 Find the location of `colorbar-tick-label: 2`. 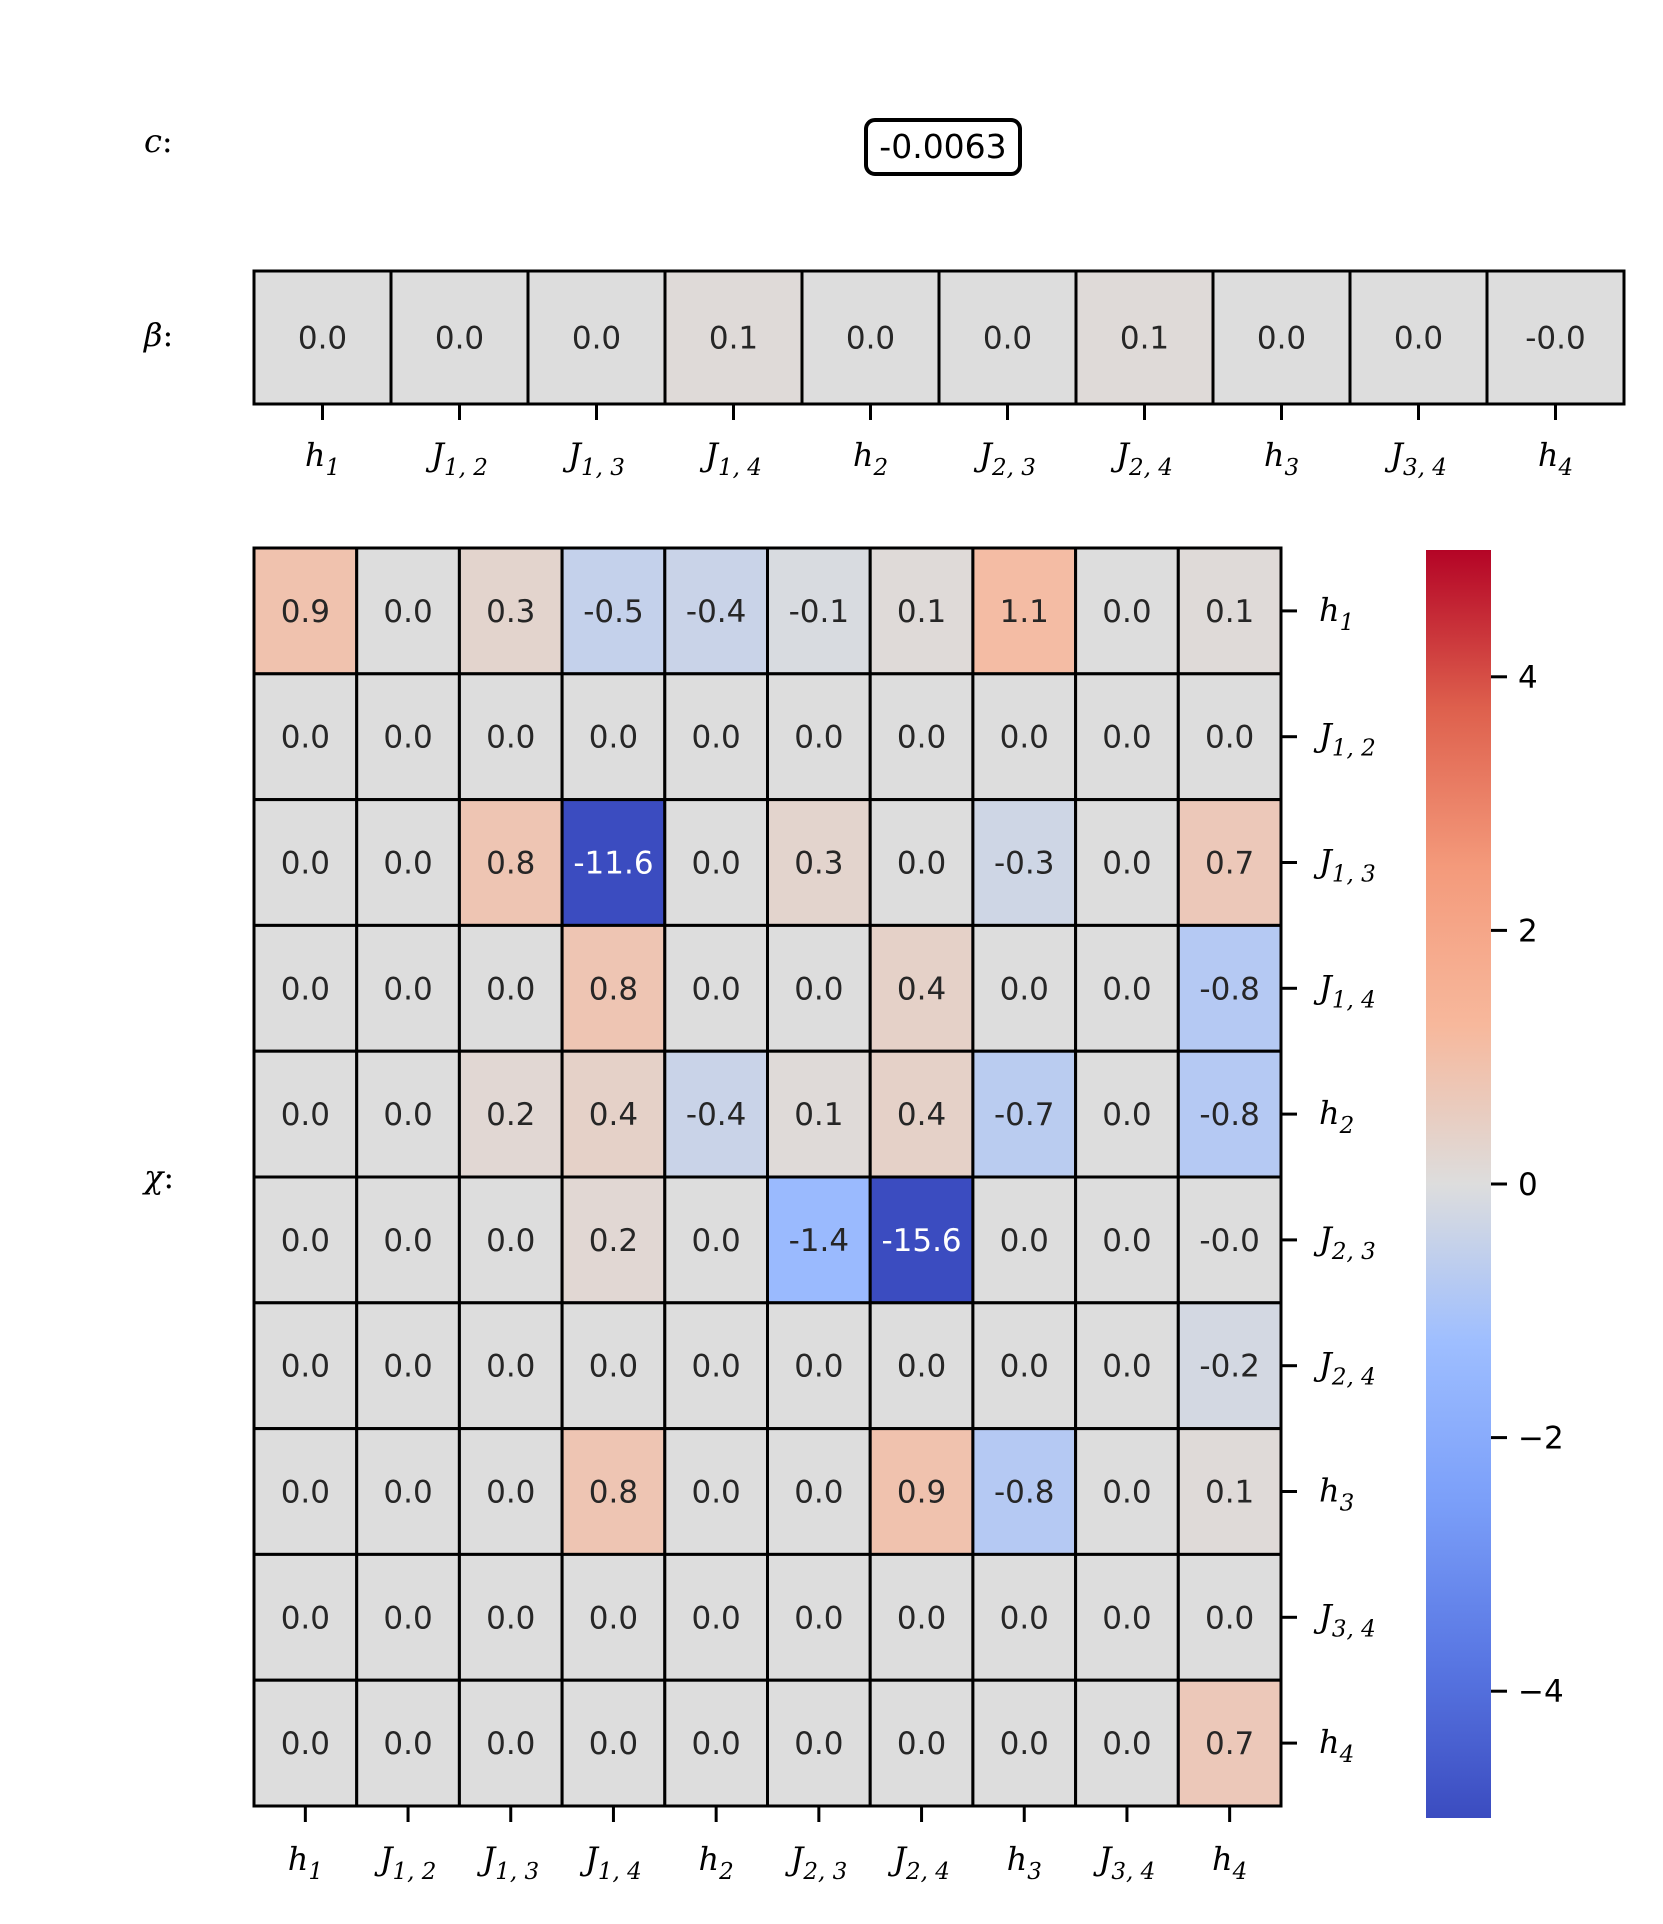

colorbar-tick-label: 2 is located at coordinates (1528, 931).